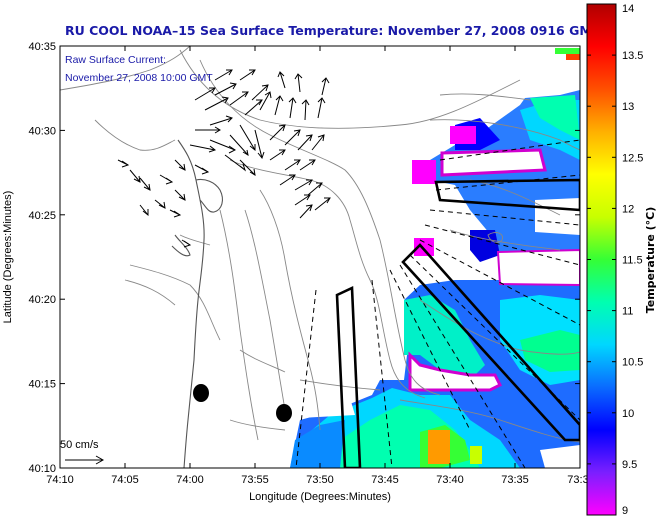 This screenshot has height=519, width=660. What do you see at coordinates (60, 480) in the screenshot?
I see `x-tick-label: 74:10` at bounding box center [60, 480].